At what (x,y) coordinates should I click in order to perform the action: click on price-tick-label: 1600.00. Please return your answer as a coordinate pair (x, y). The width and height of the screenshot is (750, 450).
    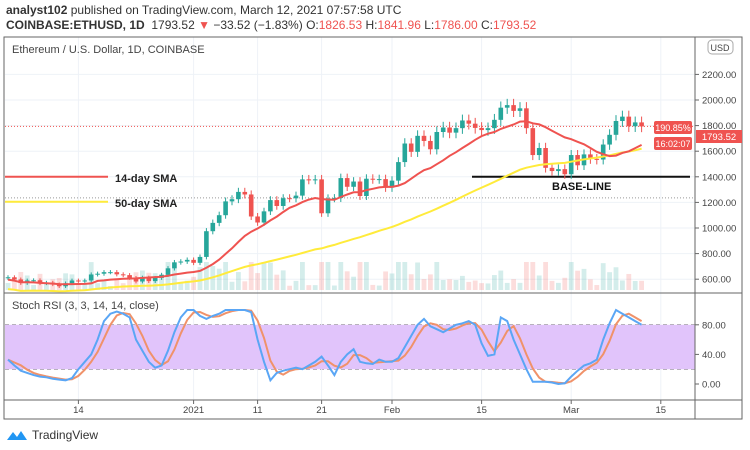
    Looking at the image, I should click on (719, 152).